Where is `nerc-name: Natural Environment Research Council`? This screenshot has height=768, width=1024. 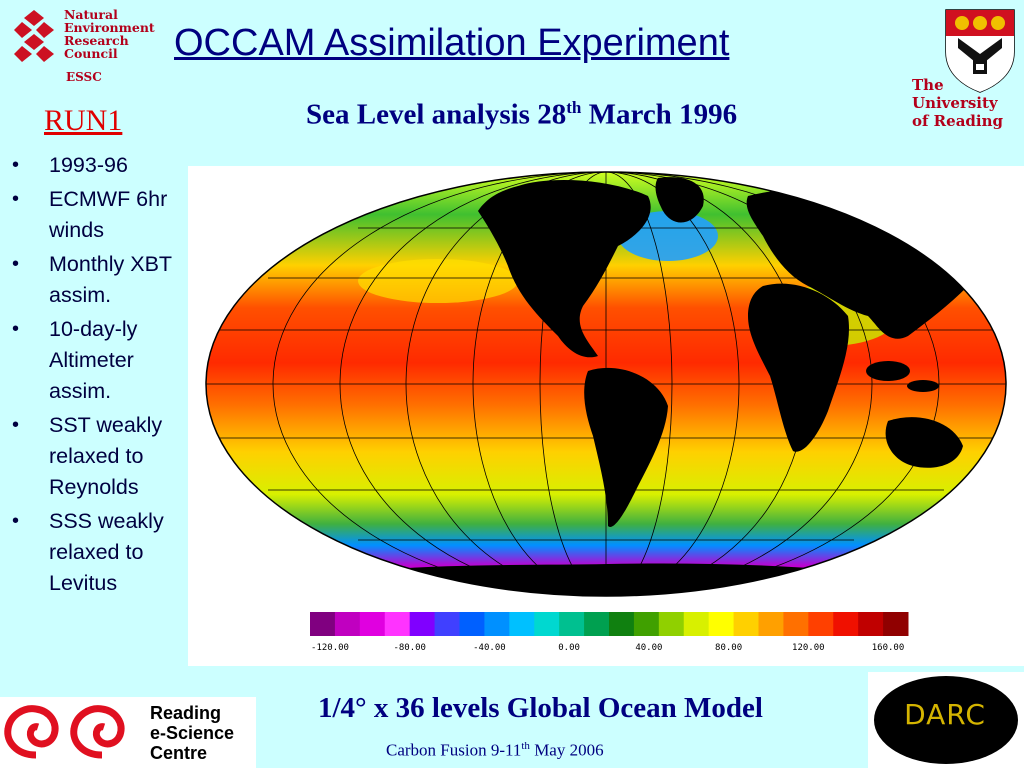 nerc-name: Natural Environment Research Council is located at coordinates (114, 34).